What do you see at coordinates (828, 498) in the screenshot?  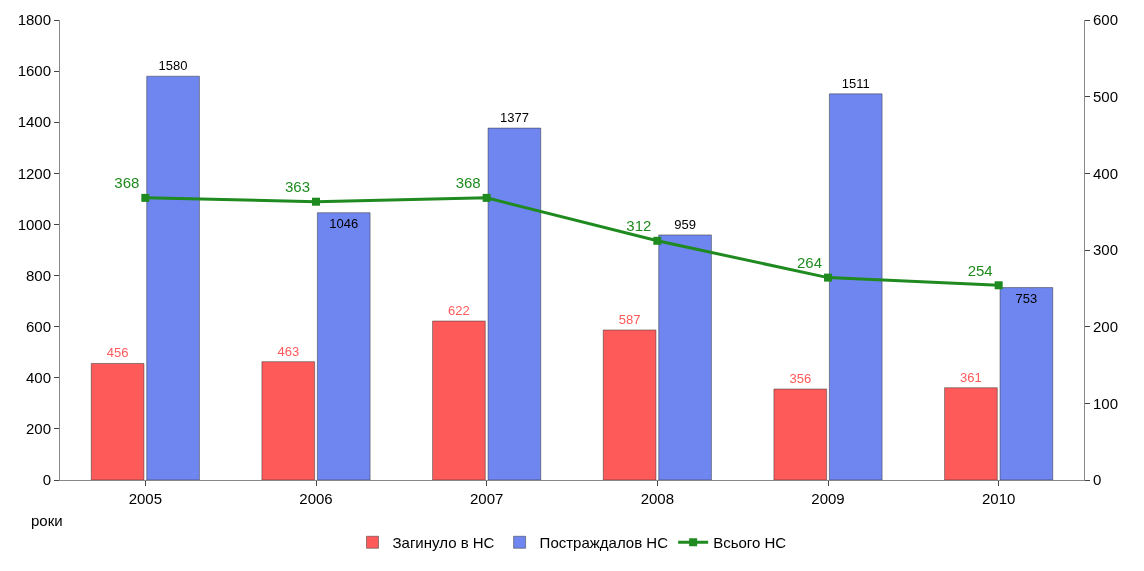 I see `x-tick-label: 2009` at bounding box center [828, 498].